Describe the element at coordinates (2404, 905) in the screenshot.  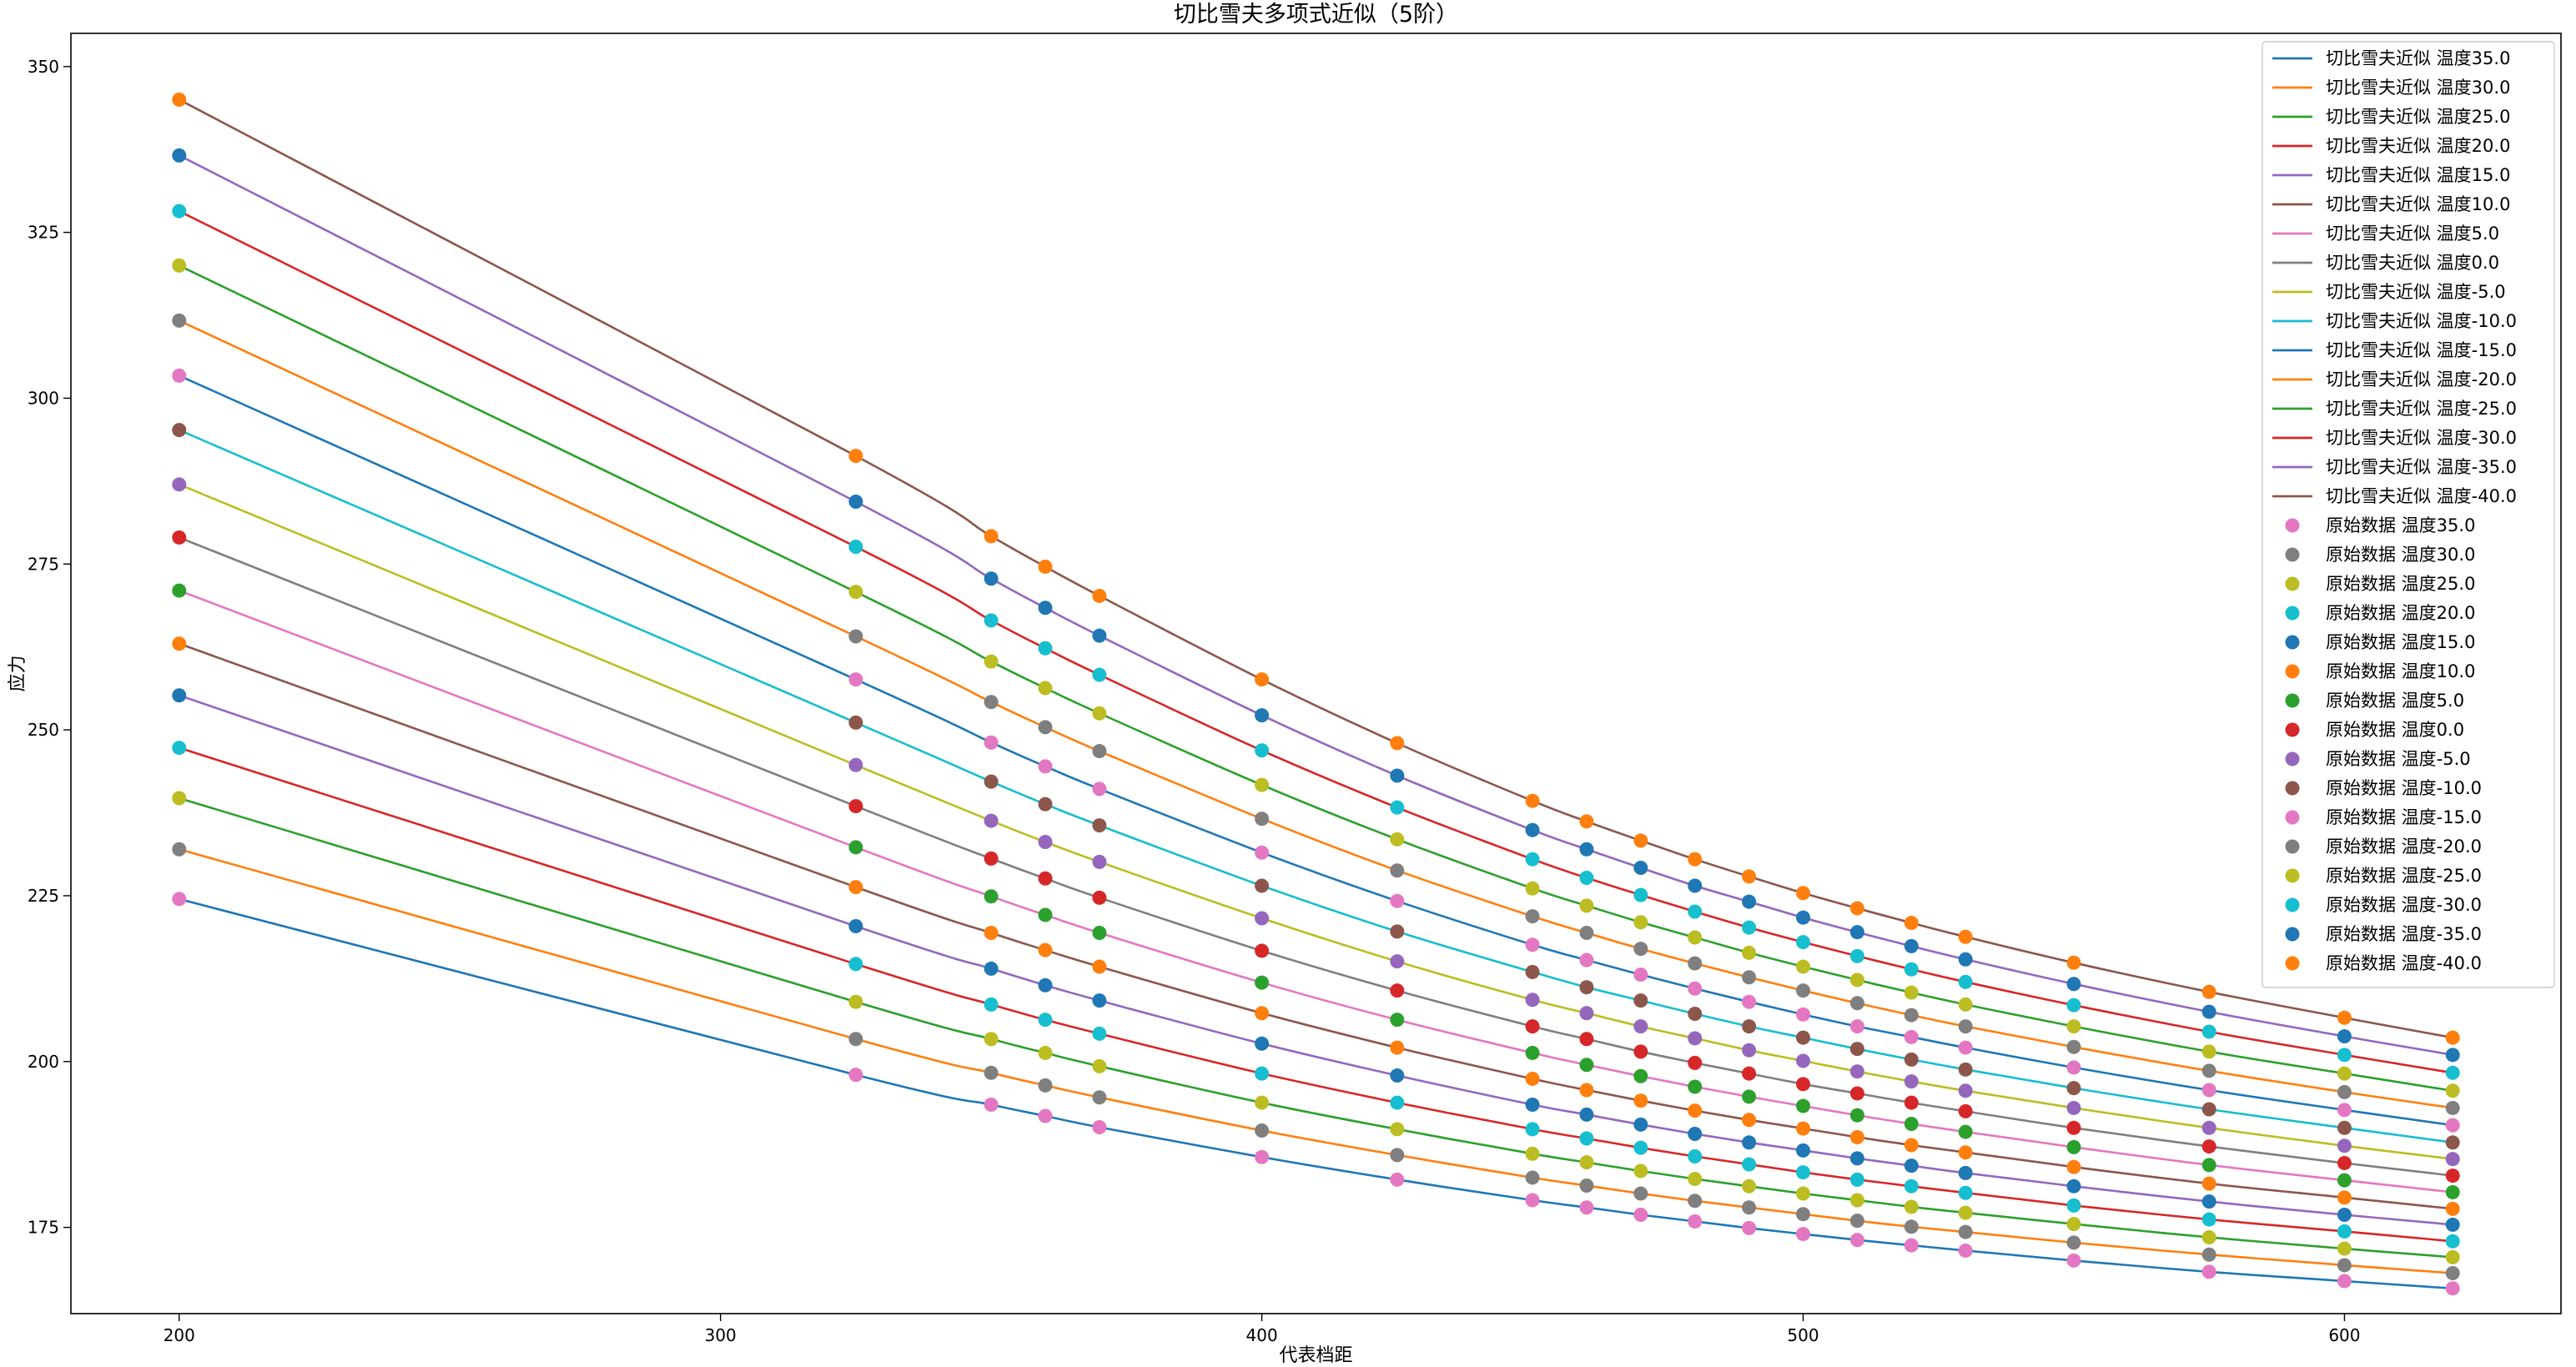
I see `legend-entry-label: 原始数据 温度-30.0` at that location.